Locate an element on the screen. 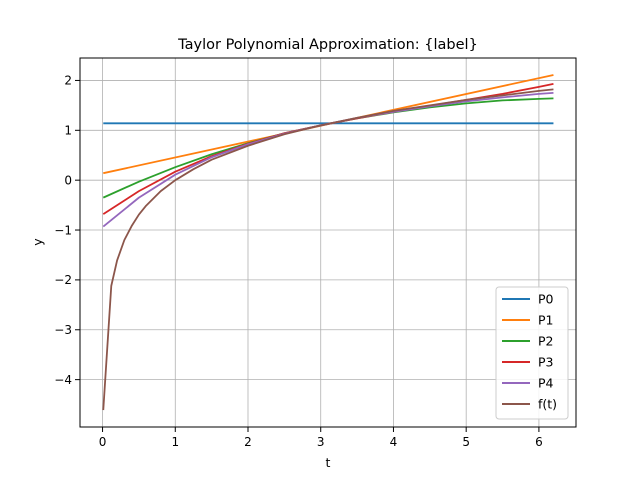 This screenshot has width=640, height=480. legend-label: P2 is located at coordinates (546, 341).